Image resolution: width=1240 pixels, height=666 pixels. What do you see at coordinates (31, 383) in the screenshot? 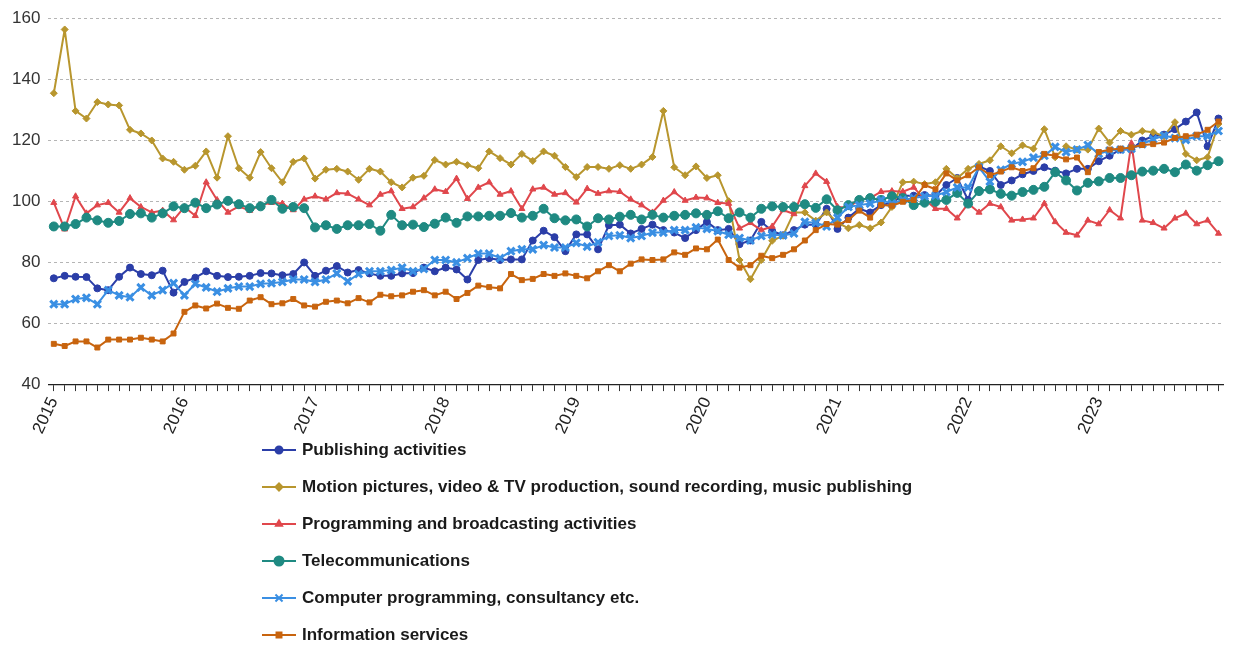
I see `y-tick-label: 40` at bounding box center [31, 383].